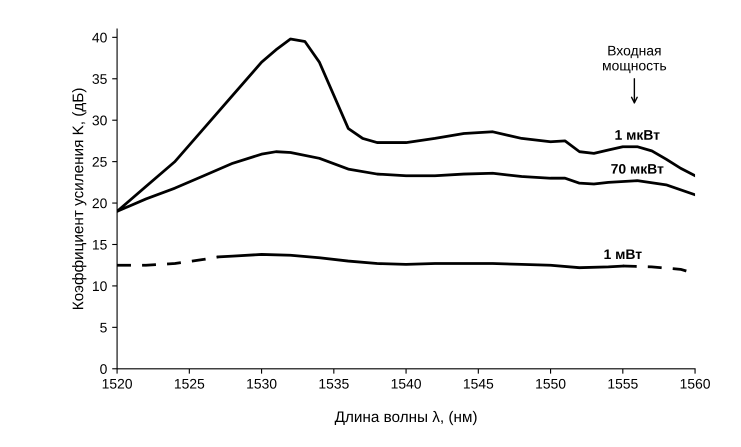 The width and height of the screenshot is (741, 447). What do you see at coordinates (634, 60) in the screenshot?
I see `annotation: Входная мощность` at bounding box center [634, 60].